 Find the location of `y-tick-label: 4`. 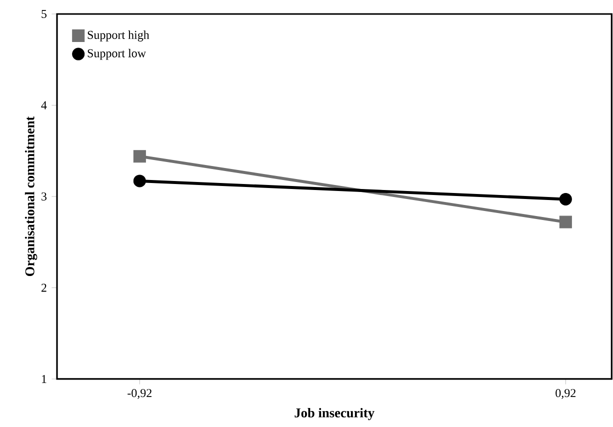

y-tick-label: 4 is located at coordinates (44, 105).